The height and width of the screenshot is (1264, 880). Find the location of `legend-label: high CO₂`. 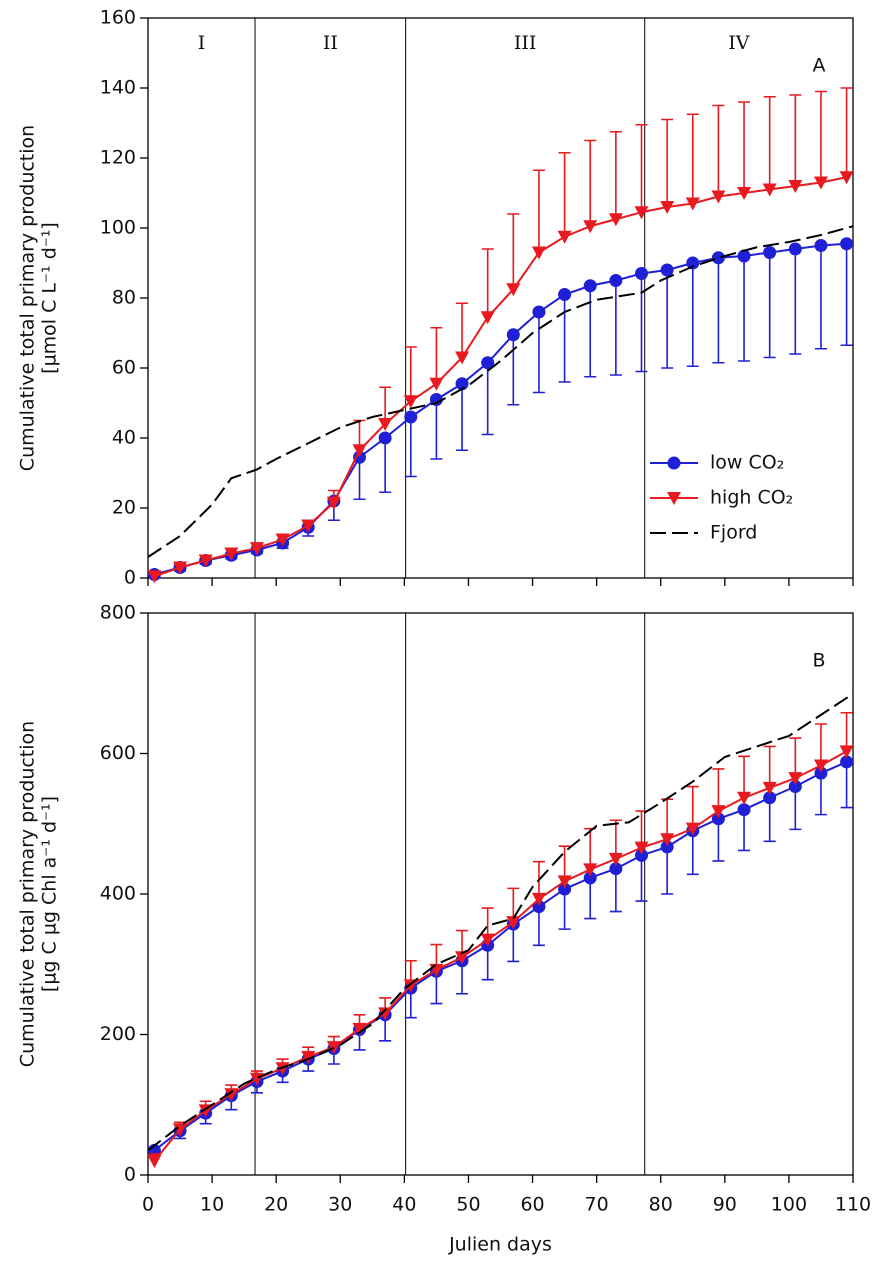

legend-label: high CO₂ is located at coordinates (751, 498).